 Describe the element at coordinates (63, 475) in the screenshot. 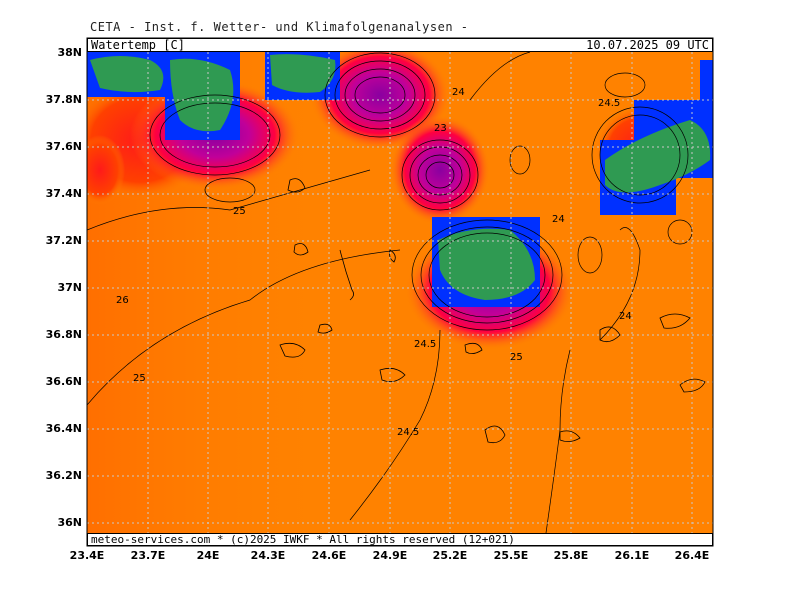

I see `lat-label: 36.2N` at that location.